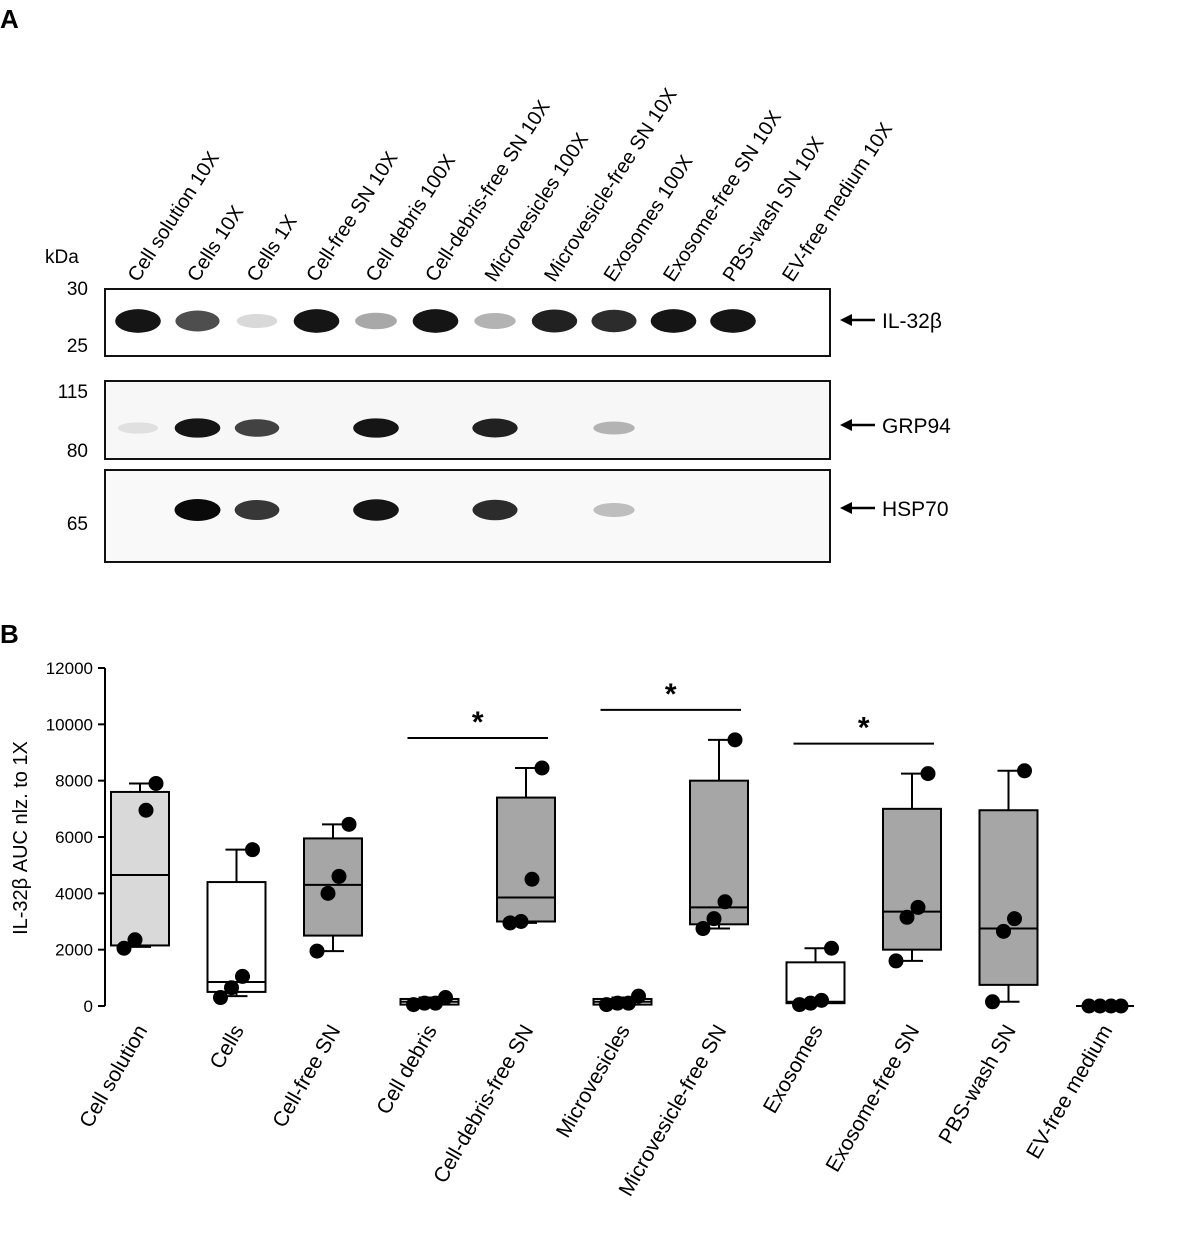  Describe the element at coordinates (1069, 1092) in the screenshot. I see `x-category-label: EV-free medium` at that location.